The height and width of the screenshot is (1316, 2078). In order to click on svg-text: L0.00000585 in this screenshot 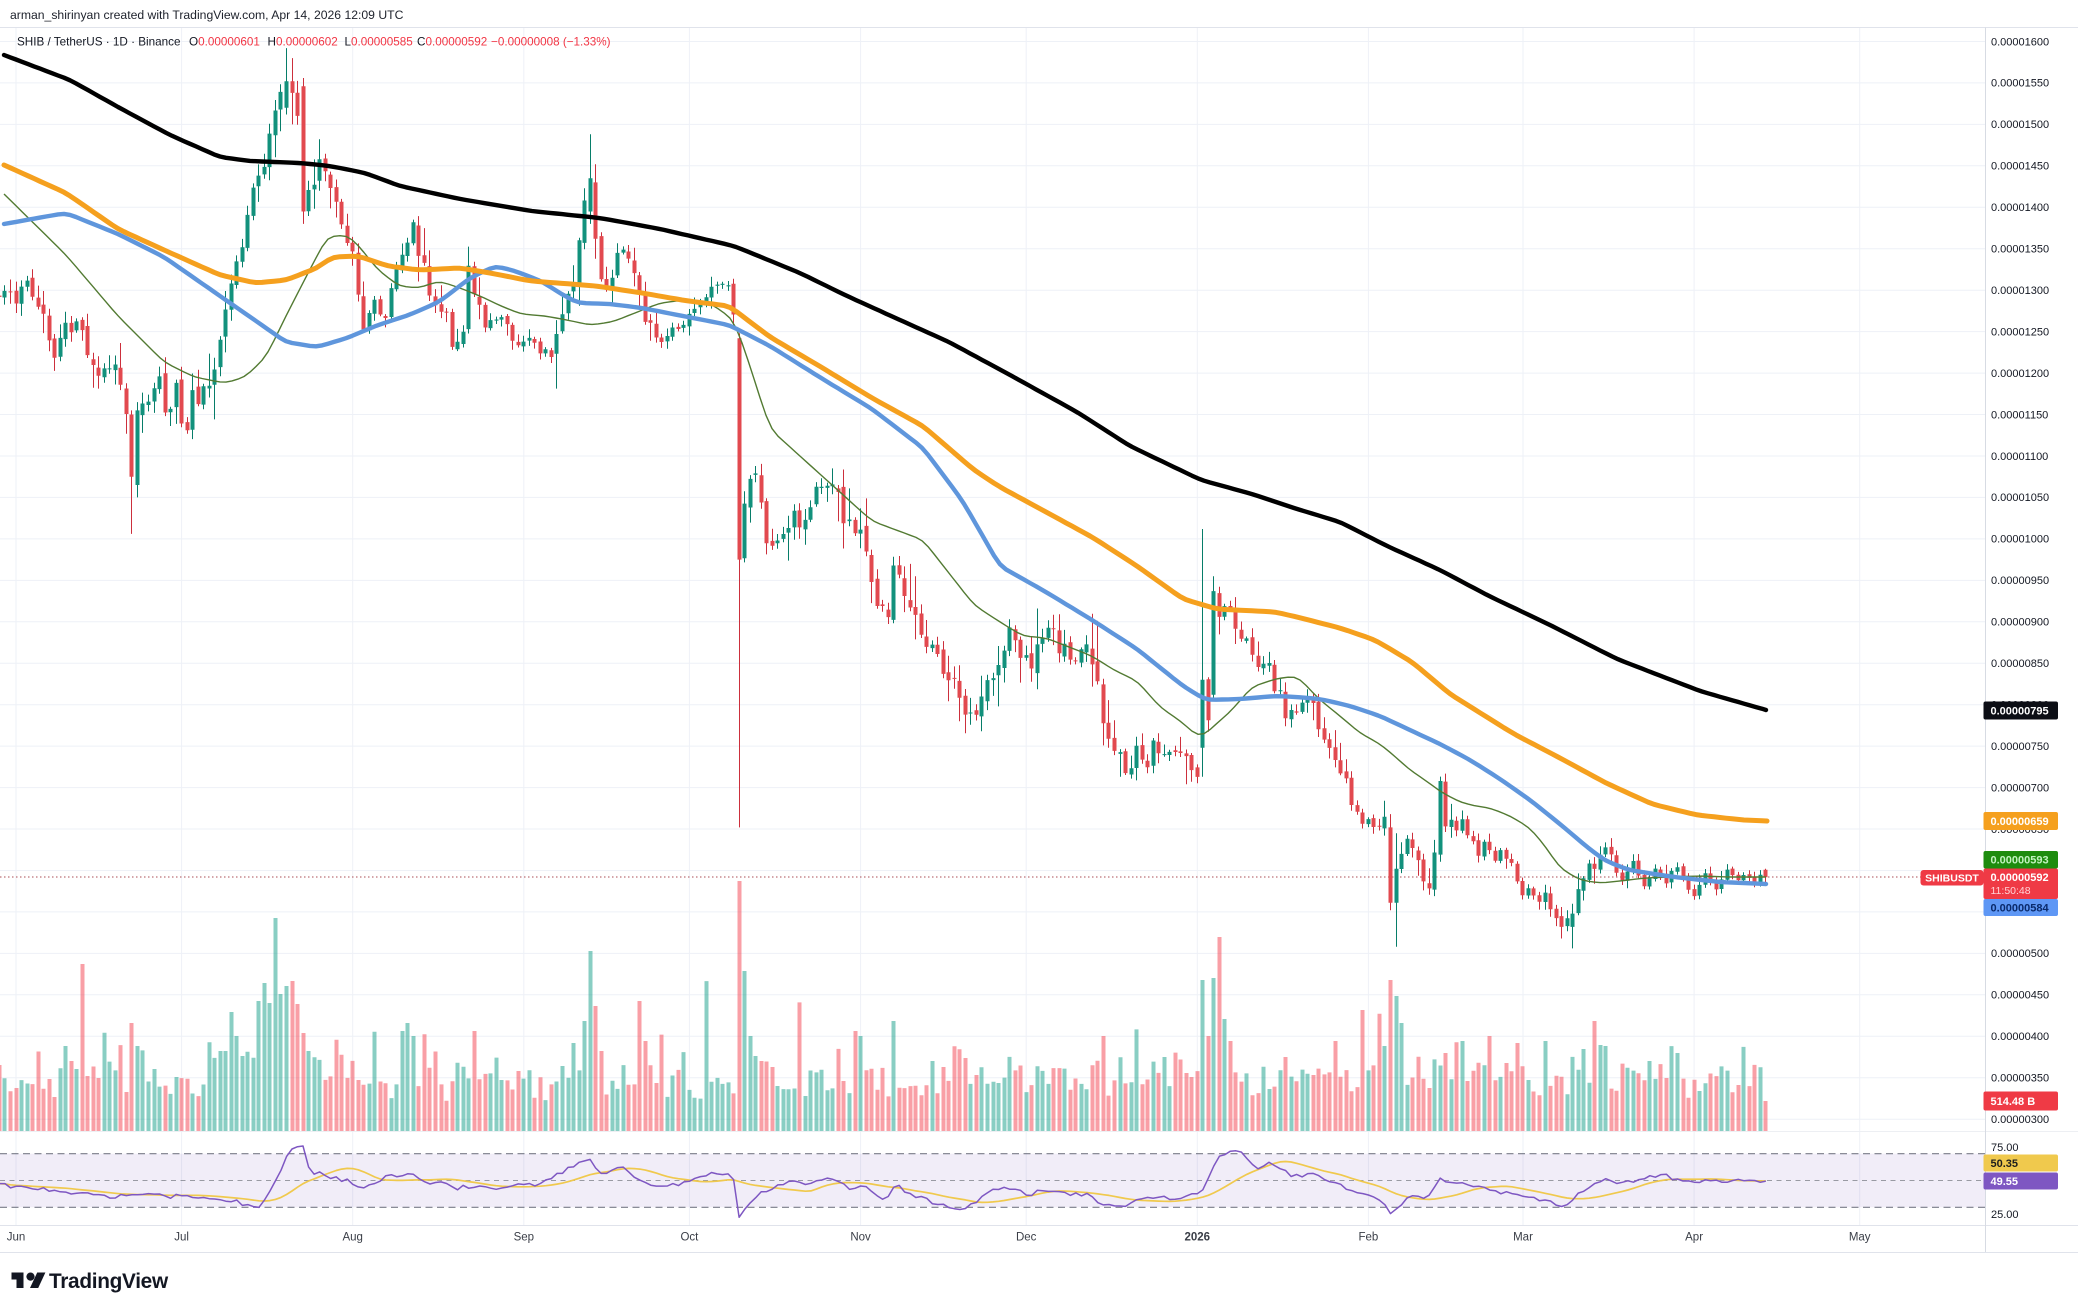, I will do `click(379, 42)`.